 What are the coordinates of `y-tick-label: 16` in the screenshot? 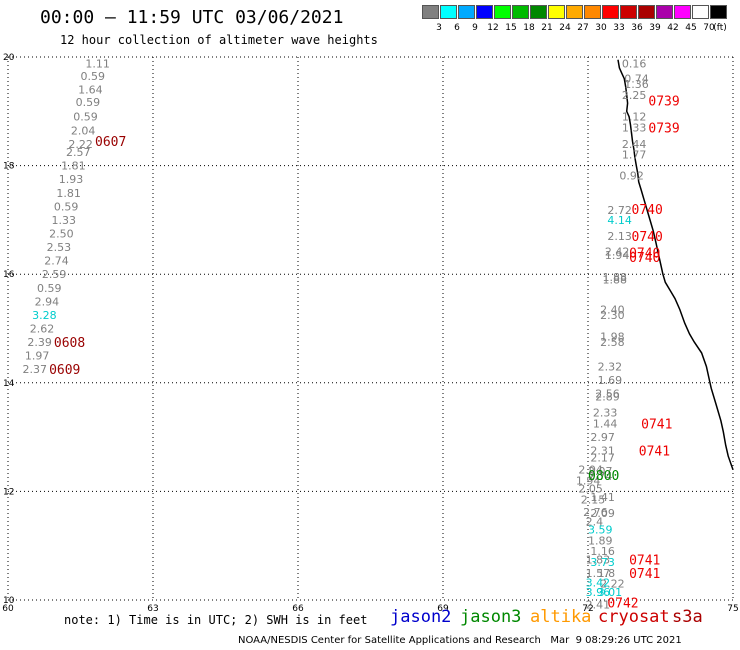 It's located at (9, 275).